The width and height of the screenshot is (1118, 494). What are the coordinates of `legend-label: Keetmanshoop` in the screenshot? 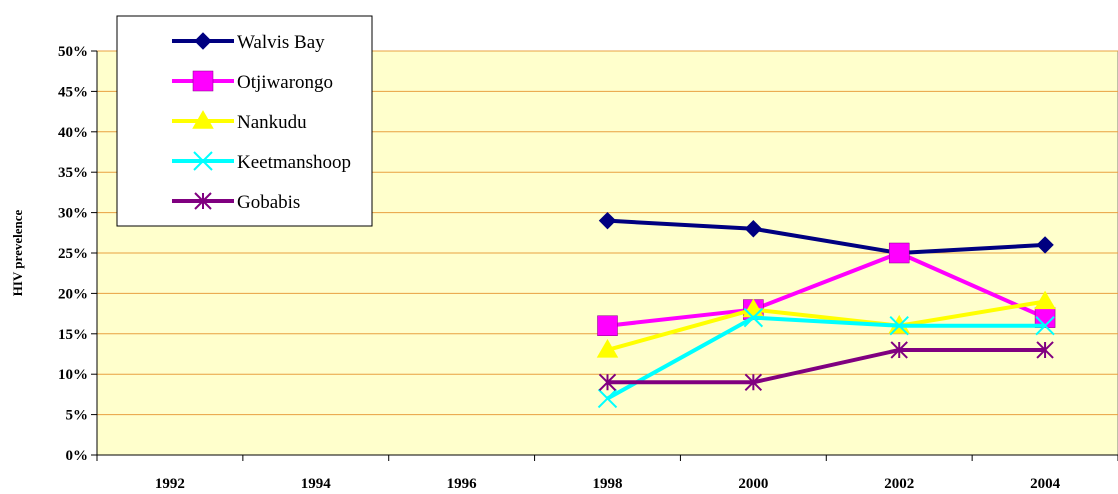 It's located at (294, 162).